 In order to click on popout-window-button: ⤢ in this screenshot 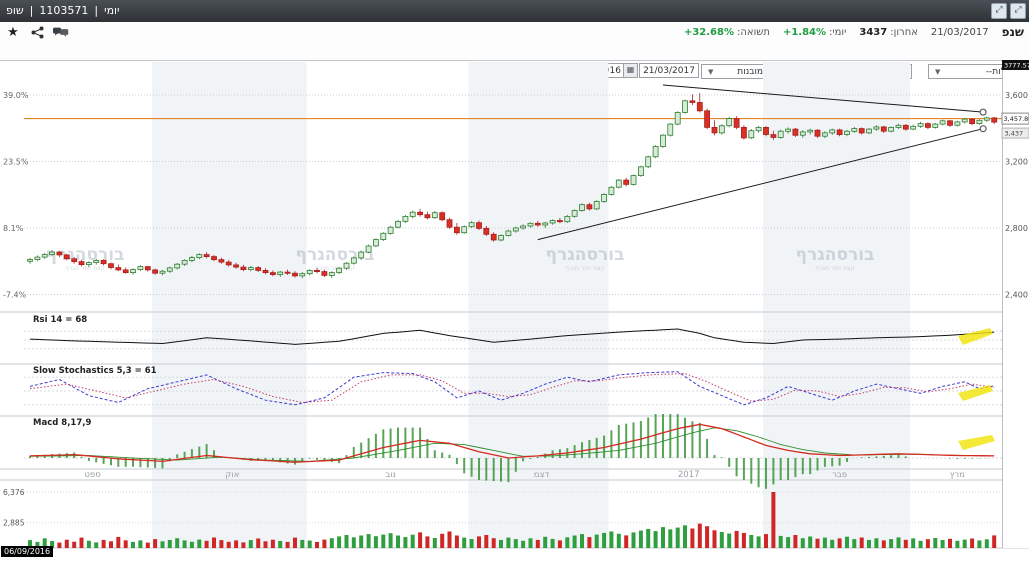, I will do `click(1018, 11)`.